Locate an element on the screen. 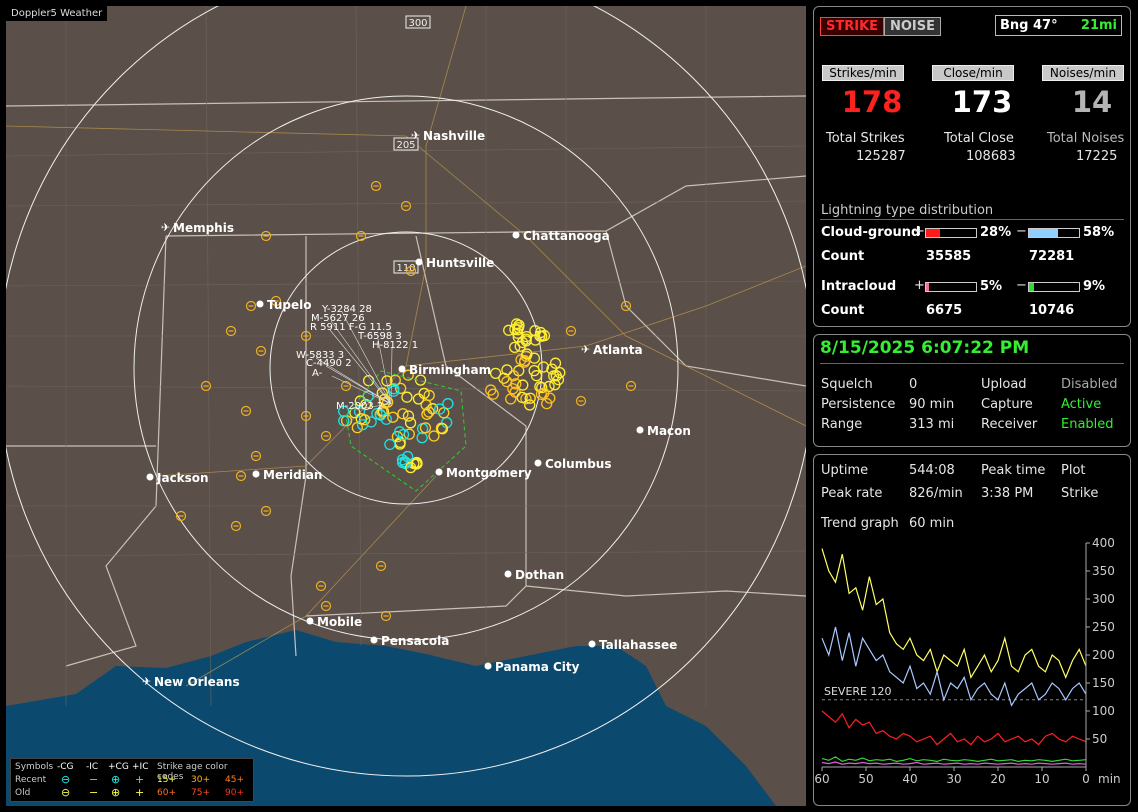 The width and height of the screenshot is (1138, 812). city-macon: Macon is located at coordinates (663, 431).